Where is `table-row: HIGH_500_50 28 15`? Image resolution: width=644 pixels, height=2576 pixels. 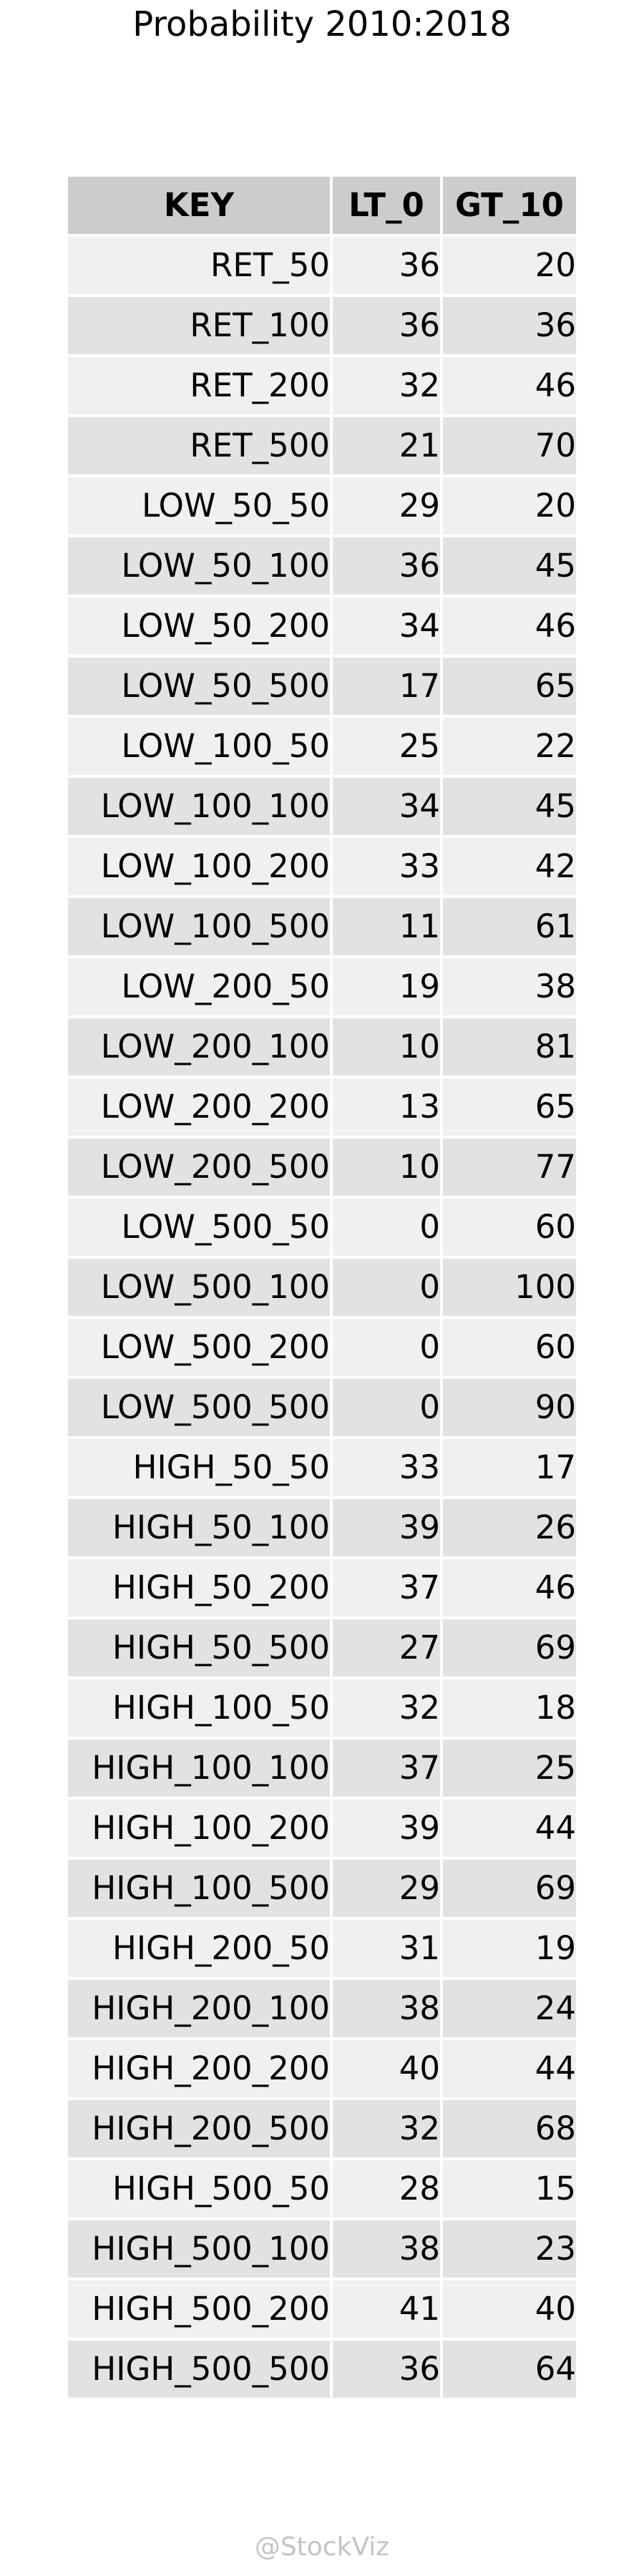 table-row: HIGH_500_50 28 15 is located at coordinates (322, 2189).